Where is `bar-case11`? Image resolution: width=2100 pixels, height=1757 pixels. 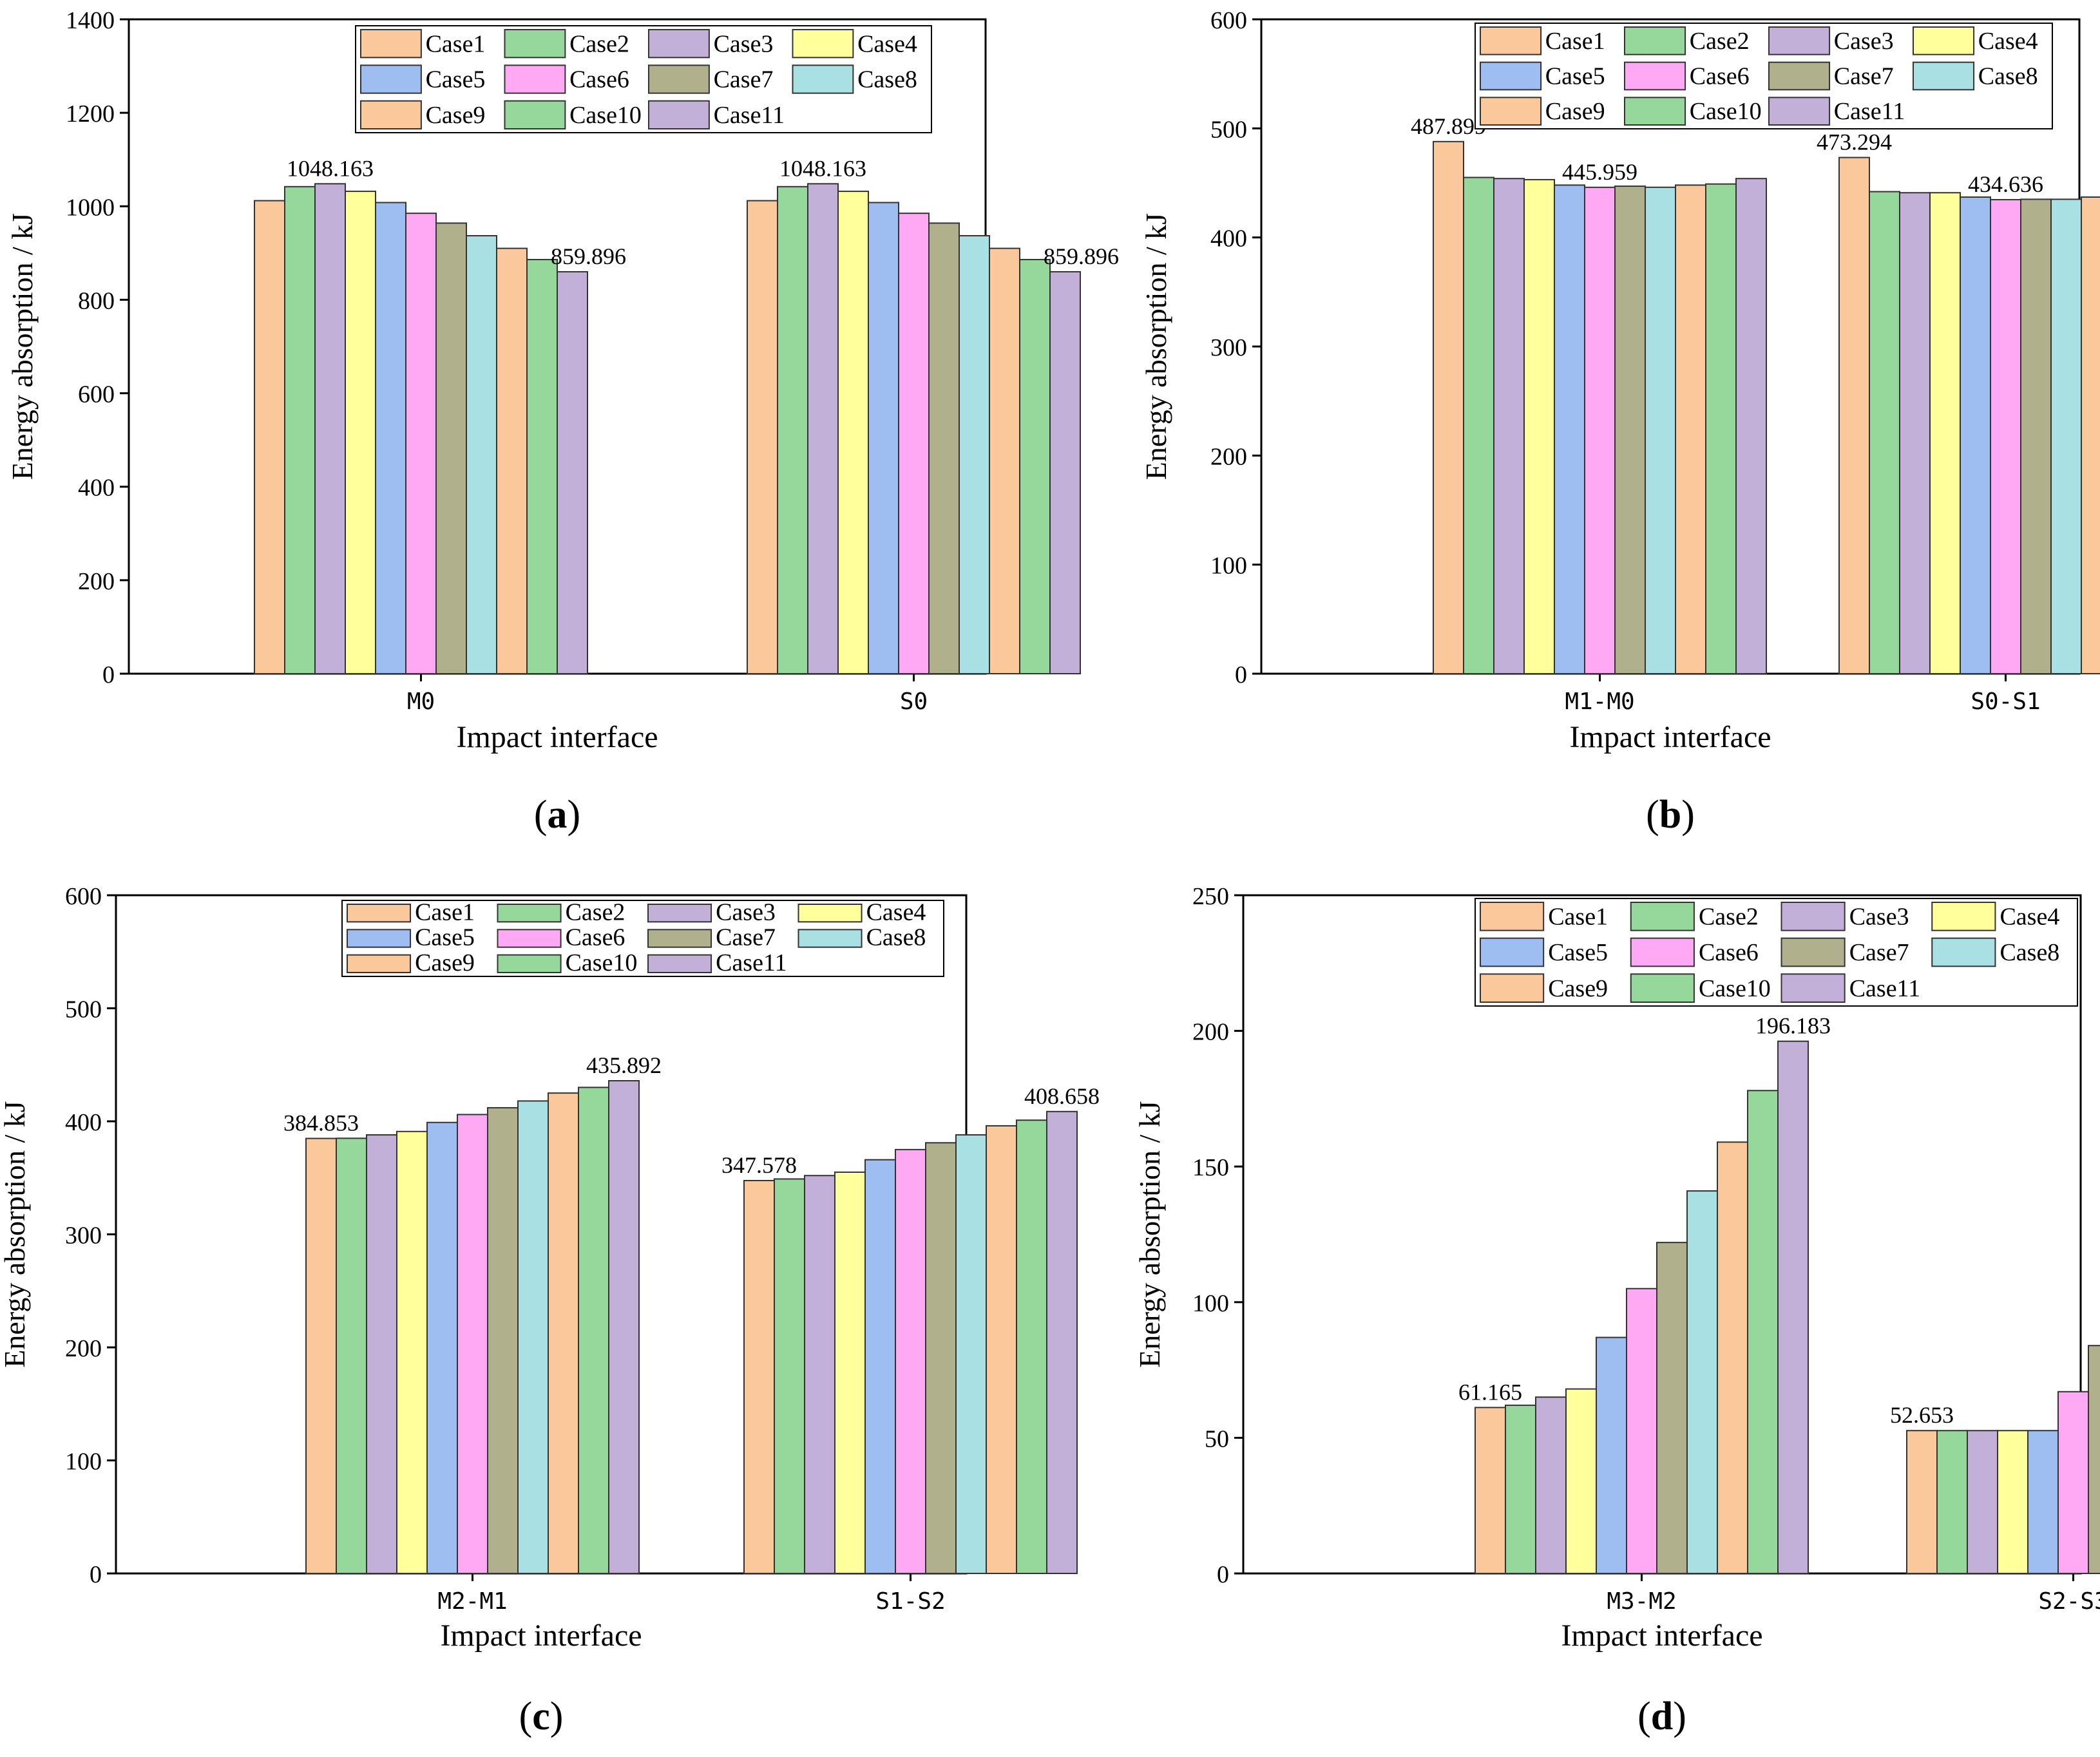
bar-case11 is located at coordinates (1065, 472).